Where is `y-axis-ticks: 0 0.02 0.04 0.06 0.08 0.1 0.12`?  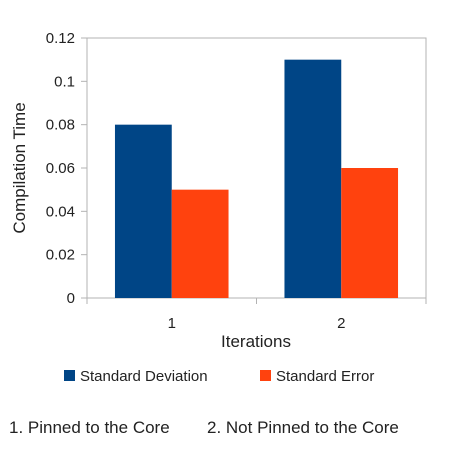
y-axis-ticks: 0 0.02 0.04 0.06 0.08 0.1 0.12 is located at coordinates (66, 168).